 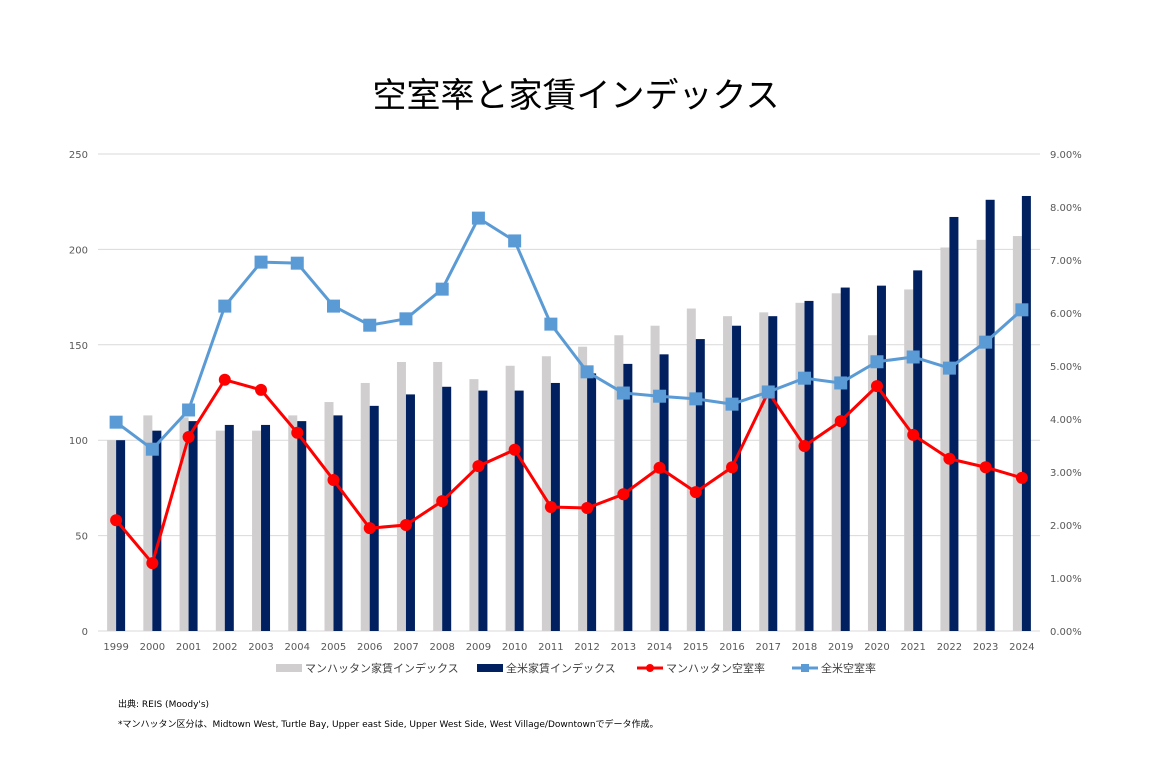 I want to click on y-right-tick-label: 5.00%, so click(x=1066, y=367).